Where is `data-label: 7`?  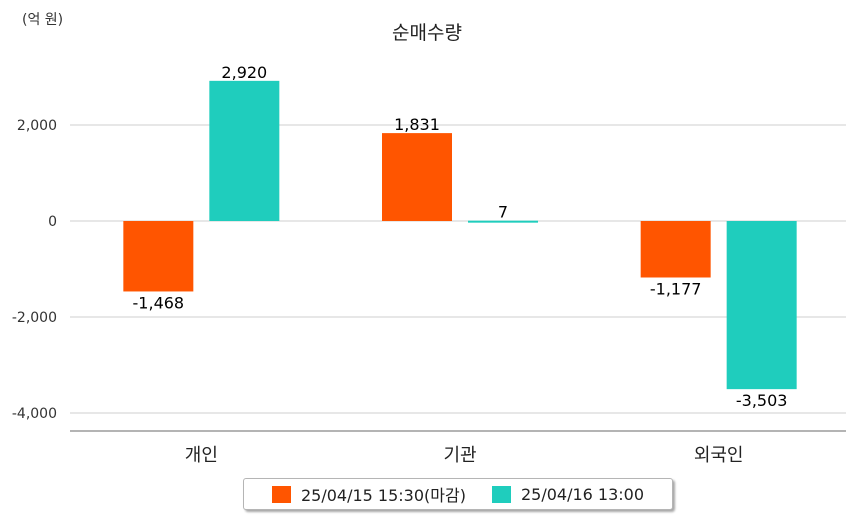 data-label: 7 is located at coordinates (503, 212).